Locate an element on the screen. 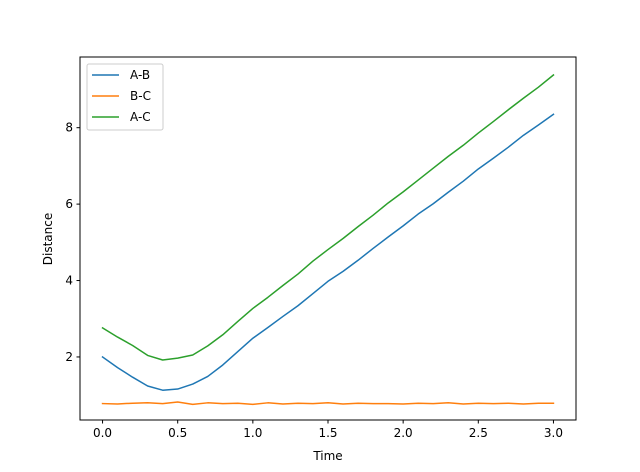 This screenshot has height=472, width=640. y-axis-label: Distance is located at coordinates (48, 239).